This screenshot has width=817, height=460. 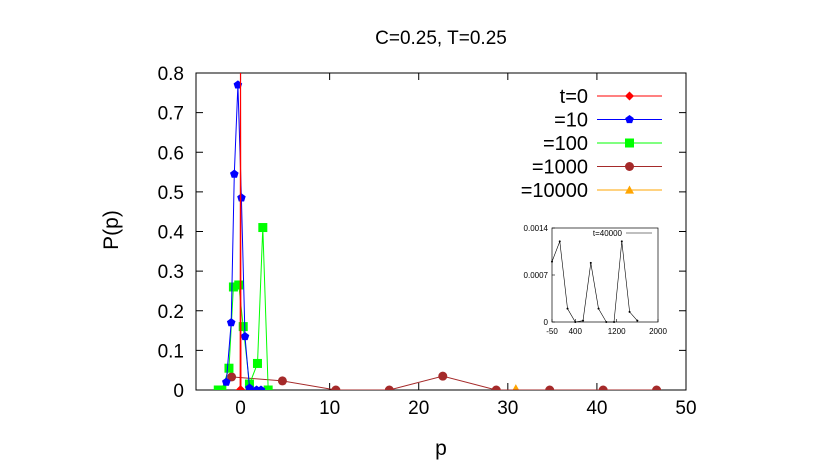 What do you see at coordinates (596, 408) in the screenshot?
I see `x-tick-label: 40` at bounding box center [596, 408].